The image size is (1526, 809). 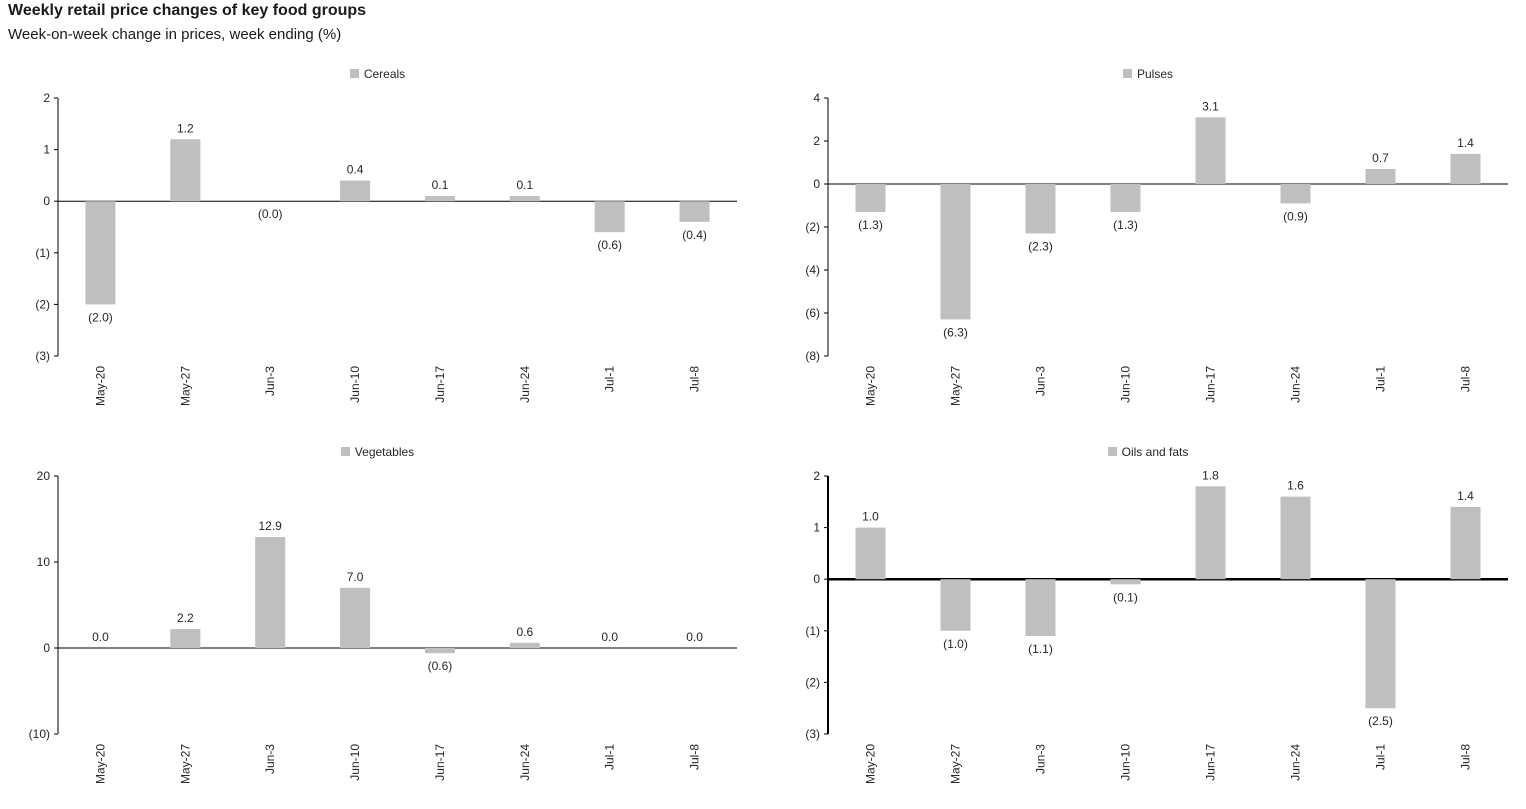 I want to click on data-label: (6.3), so click(x=955, y=332).